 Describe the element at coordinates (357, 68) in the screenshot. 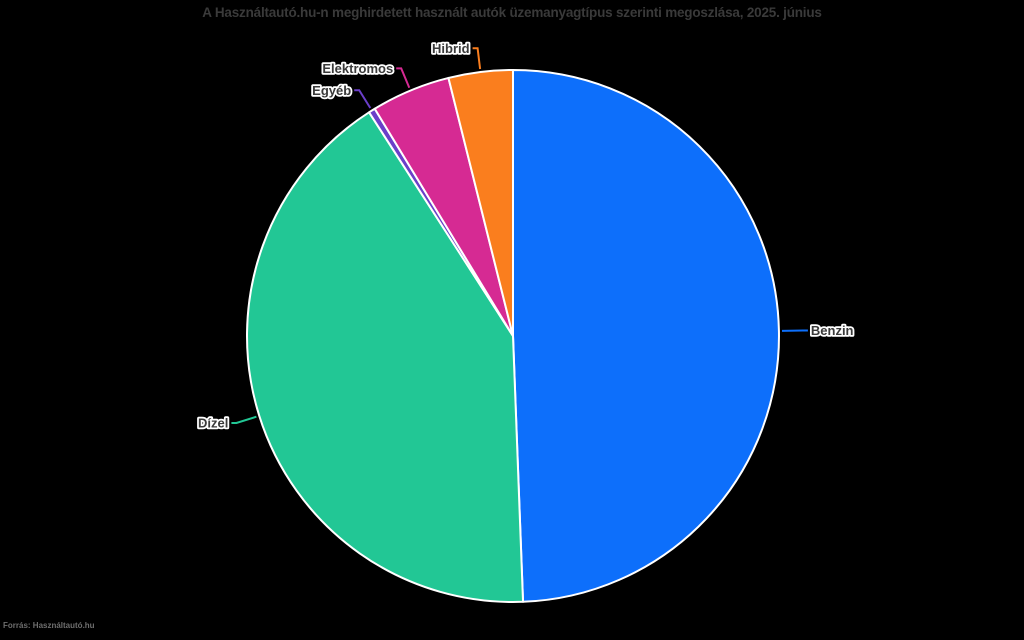

I see `slice-label-elektromos: Elektromos` at that location.